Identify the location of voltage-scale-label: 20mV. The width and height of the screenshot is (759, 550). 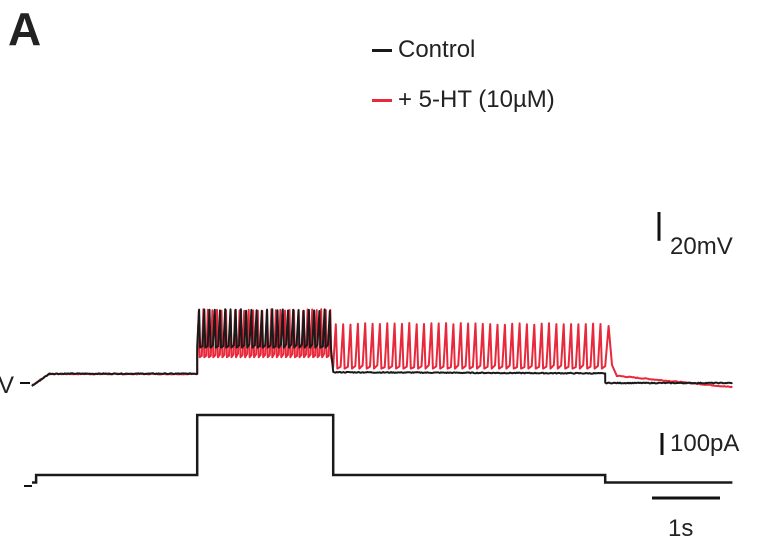
(701, 246).